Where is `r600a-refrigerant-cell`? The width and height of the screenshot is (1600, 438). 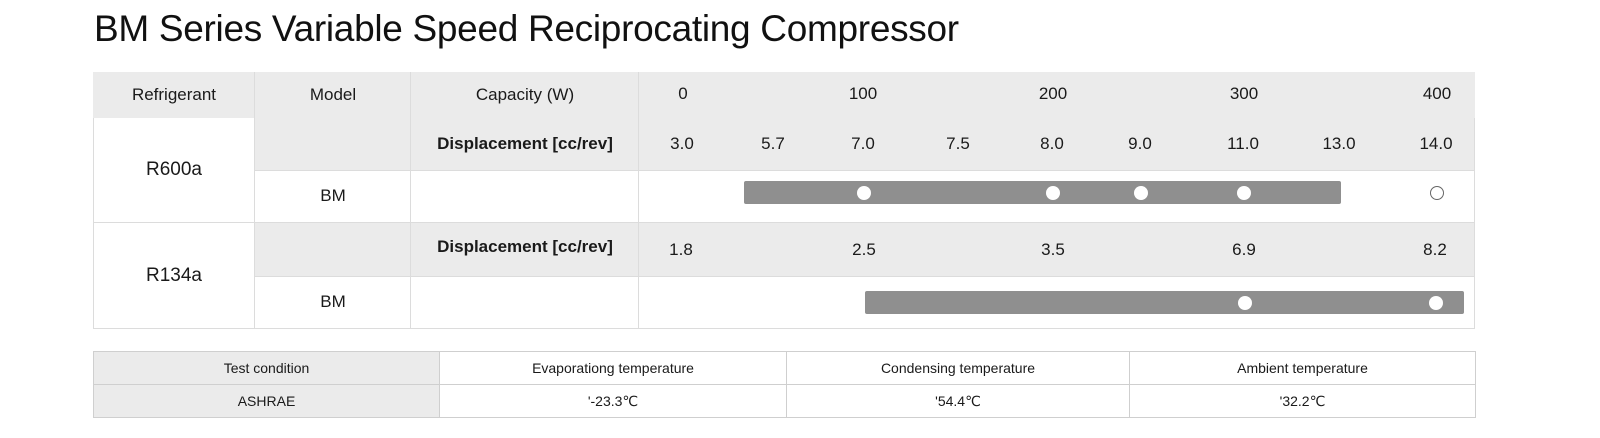 r600a-refrigerant-cell is located at coordinates (174, 170).